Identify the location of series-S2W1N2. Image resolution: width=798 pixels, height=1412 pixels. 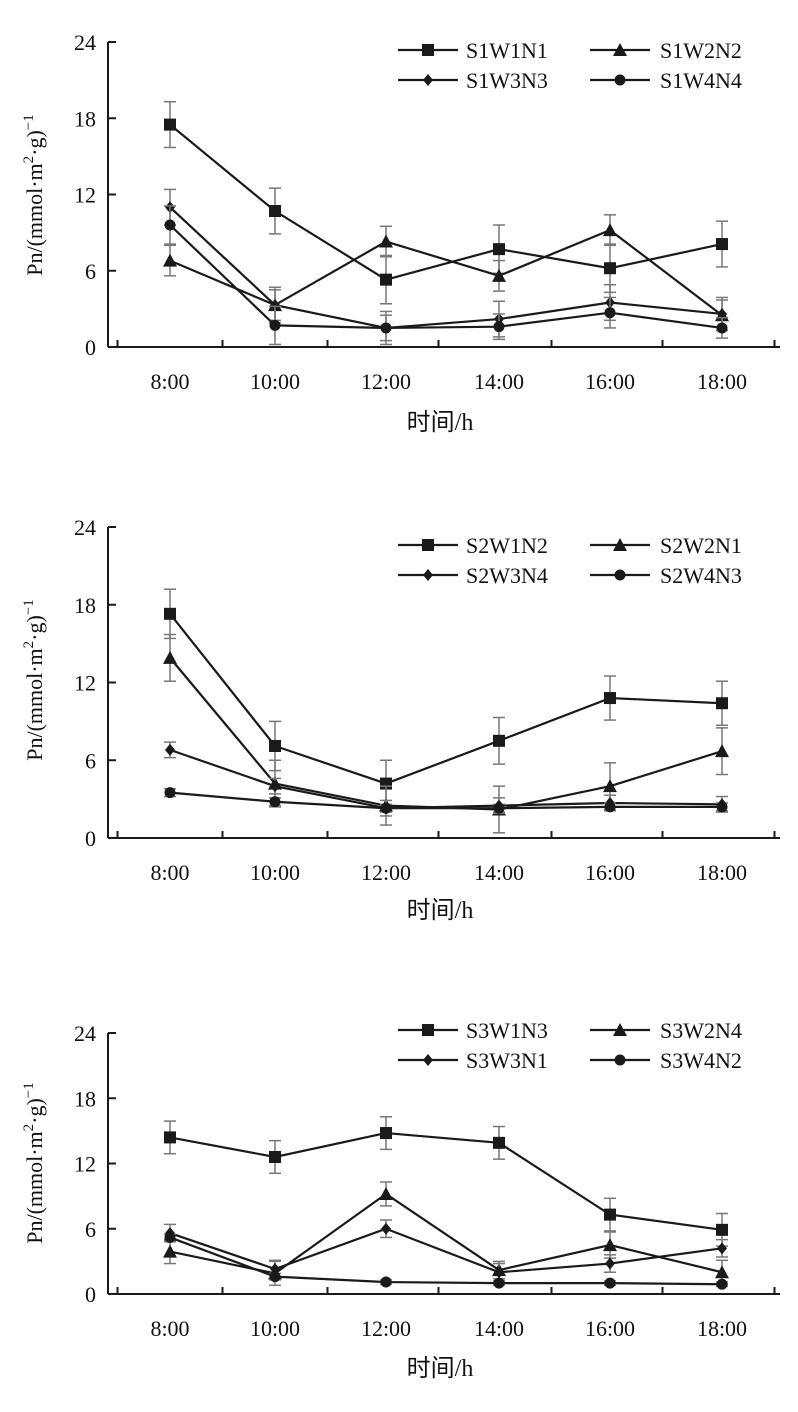
(446, 698).